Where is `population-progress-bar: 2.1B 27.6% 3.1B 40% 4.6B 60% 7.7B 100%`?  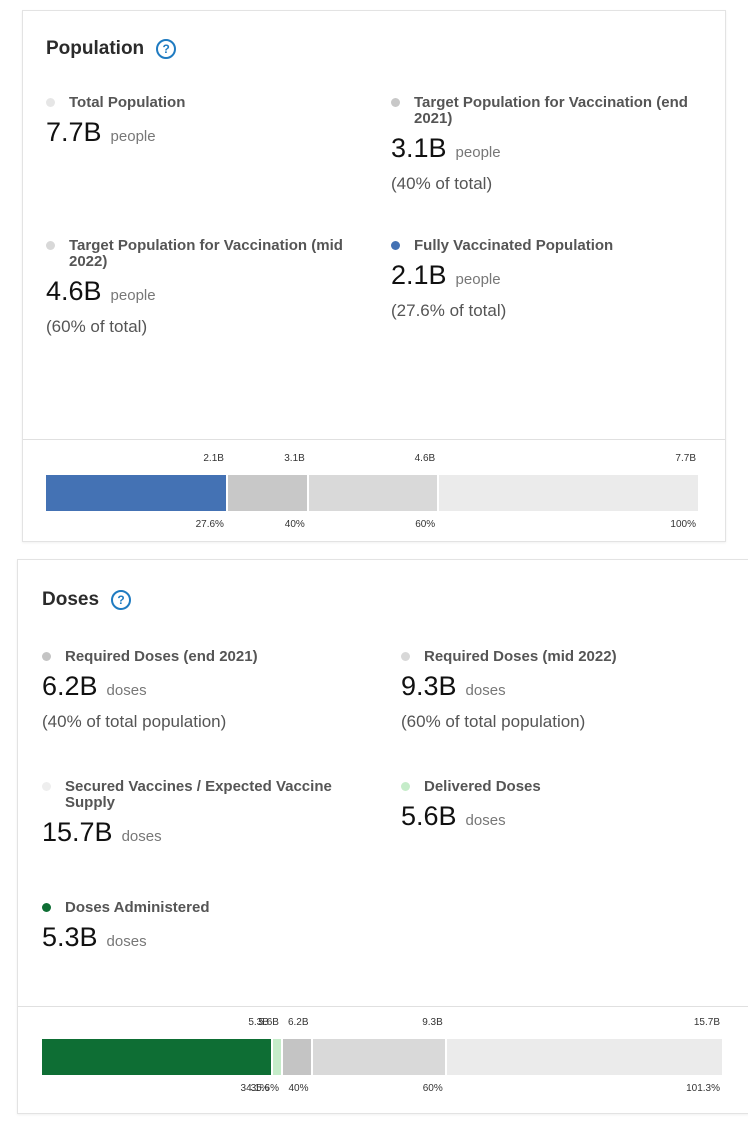
population-progress-bar: 2.1B 27.6% 3.1B 40% 4.6B 60% 7.7B 100% is located at coordinates (372, 491).